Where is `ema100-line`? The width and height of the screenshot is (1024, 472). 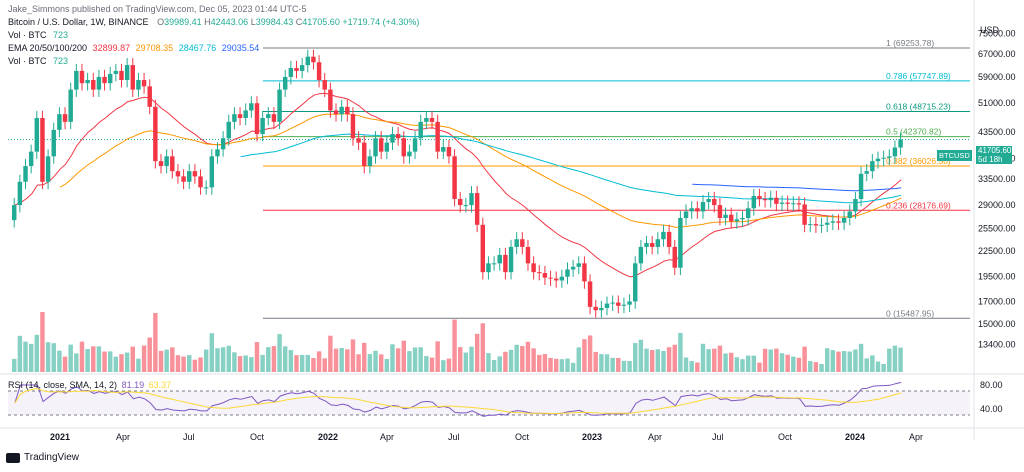
ema100-line is located at coordinates (571, 168).